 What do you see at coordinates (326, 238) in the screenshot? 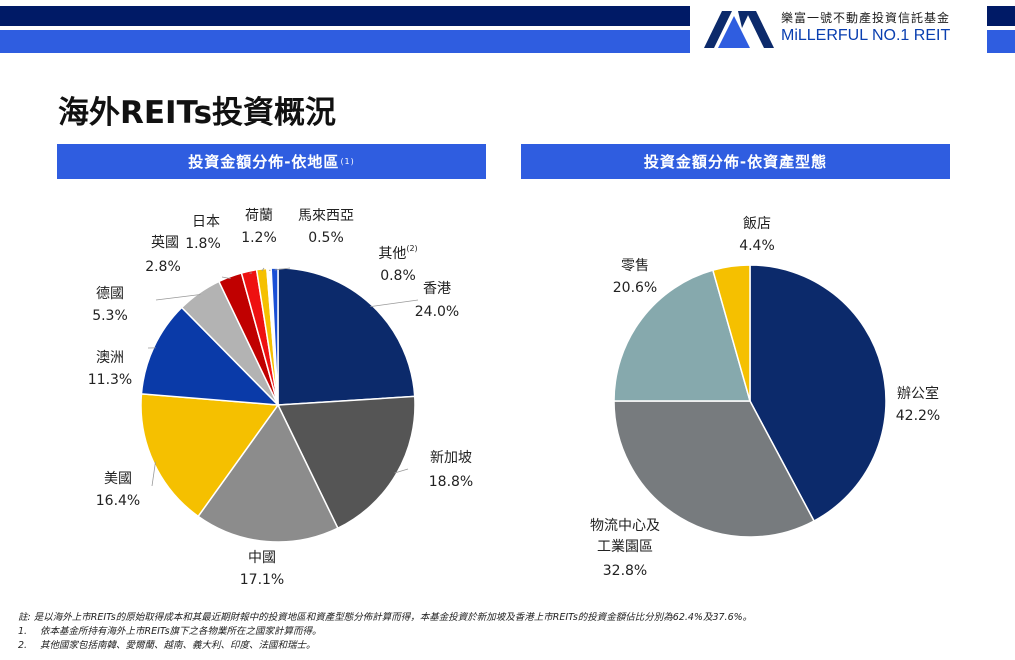
I see `slice-value-label: 0.5%` at bounding box center [326, 238].